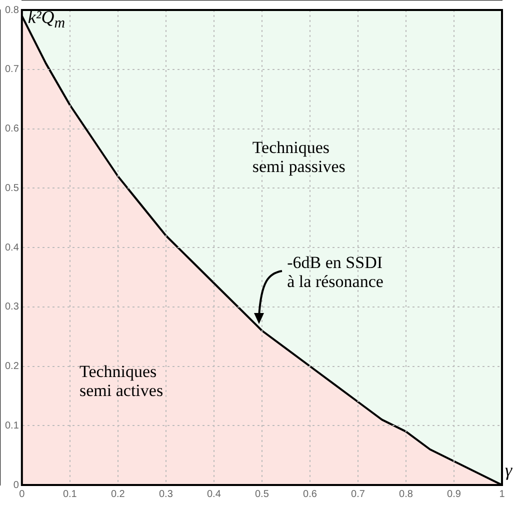  Describe the element at coordinates (406, 494) in the screenshot. I see `x-tick-label: 0.8` at that location.